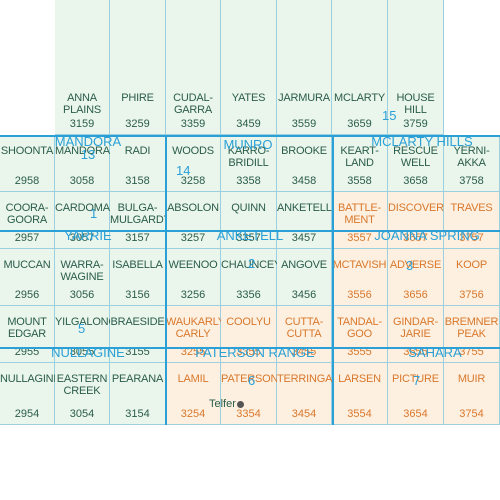 Image resolution: width=500 pixels, height=500 pixels. Describe the element at coordinates (304, 334) in the screenshot. I see `map-sheet-cell: CUTTA- CUTTA 3455` at that location.